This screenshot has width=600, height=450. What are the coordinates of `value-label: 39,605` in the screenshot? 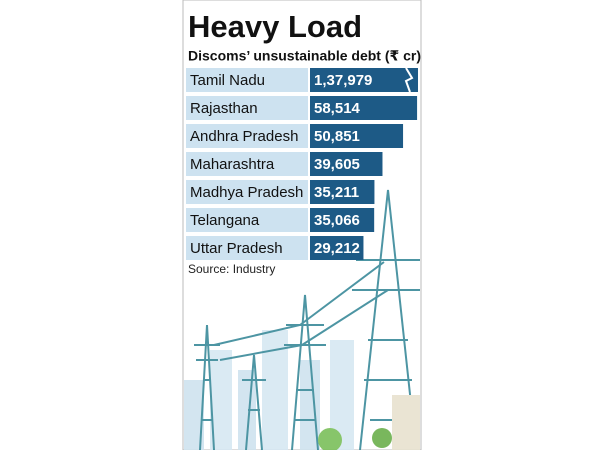 It's located at (337, 164).